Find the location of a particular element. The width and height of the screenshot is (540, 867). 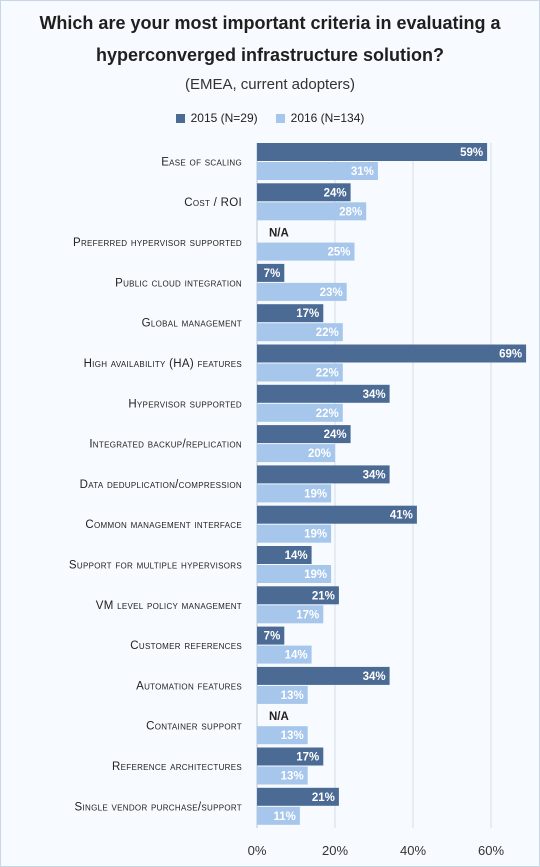

legend-item-2016: 2016 (N=134) is located at coordinates (320, 118).